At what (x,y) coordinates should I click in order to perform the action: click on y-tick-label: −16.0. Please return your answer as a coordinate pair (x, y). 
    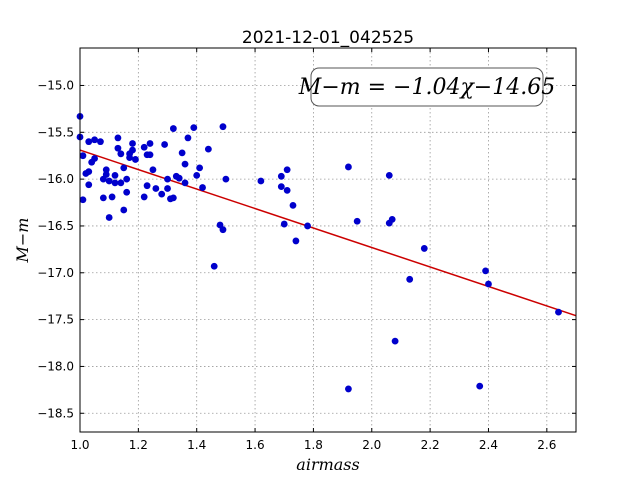
    Looking at the image, I should click on (55, 179).